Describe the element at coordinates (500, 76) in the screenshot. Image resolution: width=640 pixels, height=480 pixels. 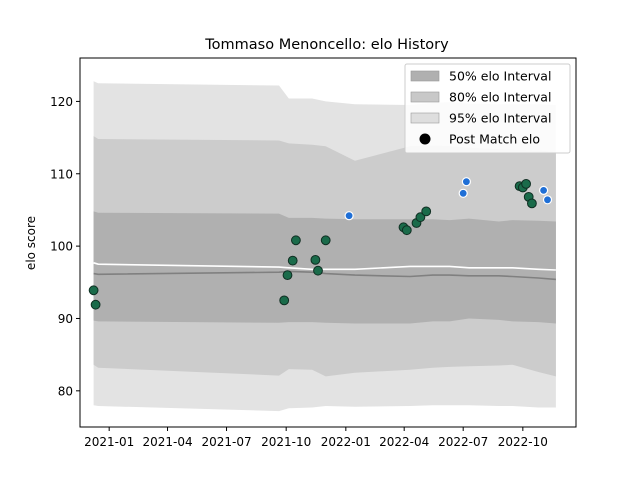
I see `legend-label: 50% elo Interval` at that location.